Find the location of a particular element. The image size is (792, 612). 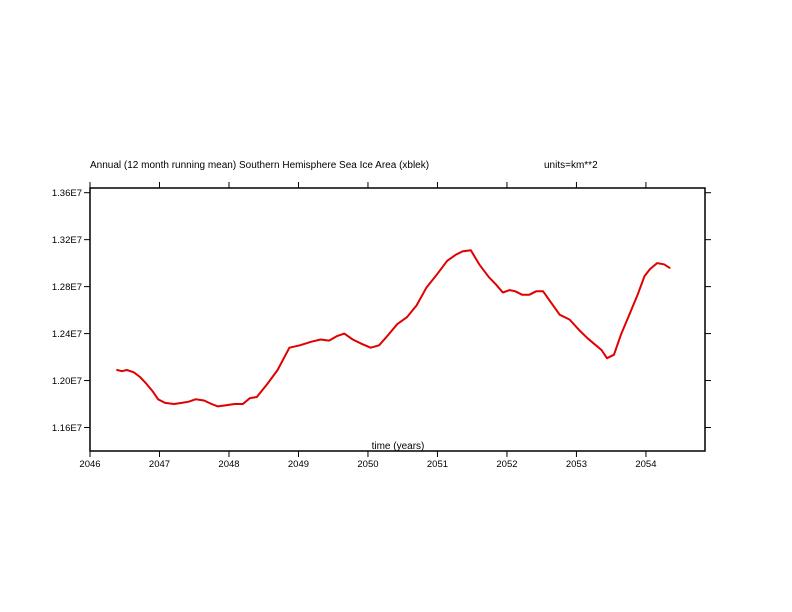

y-tick-label: 1.32E7 is located at coordinates (67, 240).